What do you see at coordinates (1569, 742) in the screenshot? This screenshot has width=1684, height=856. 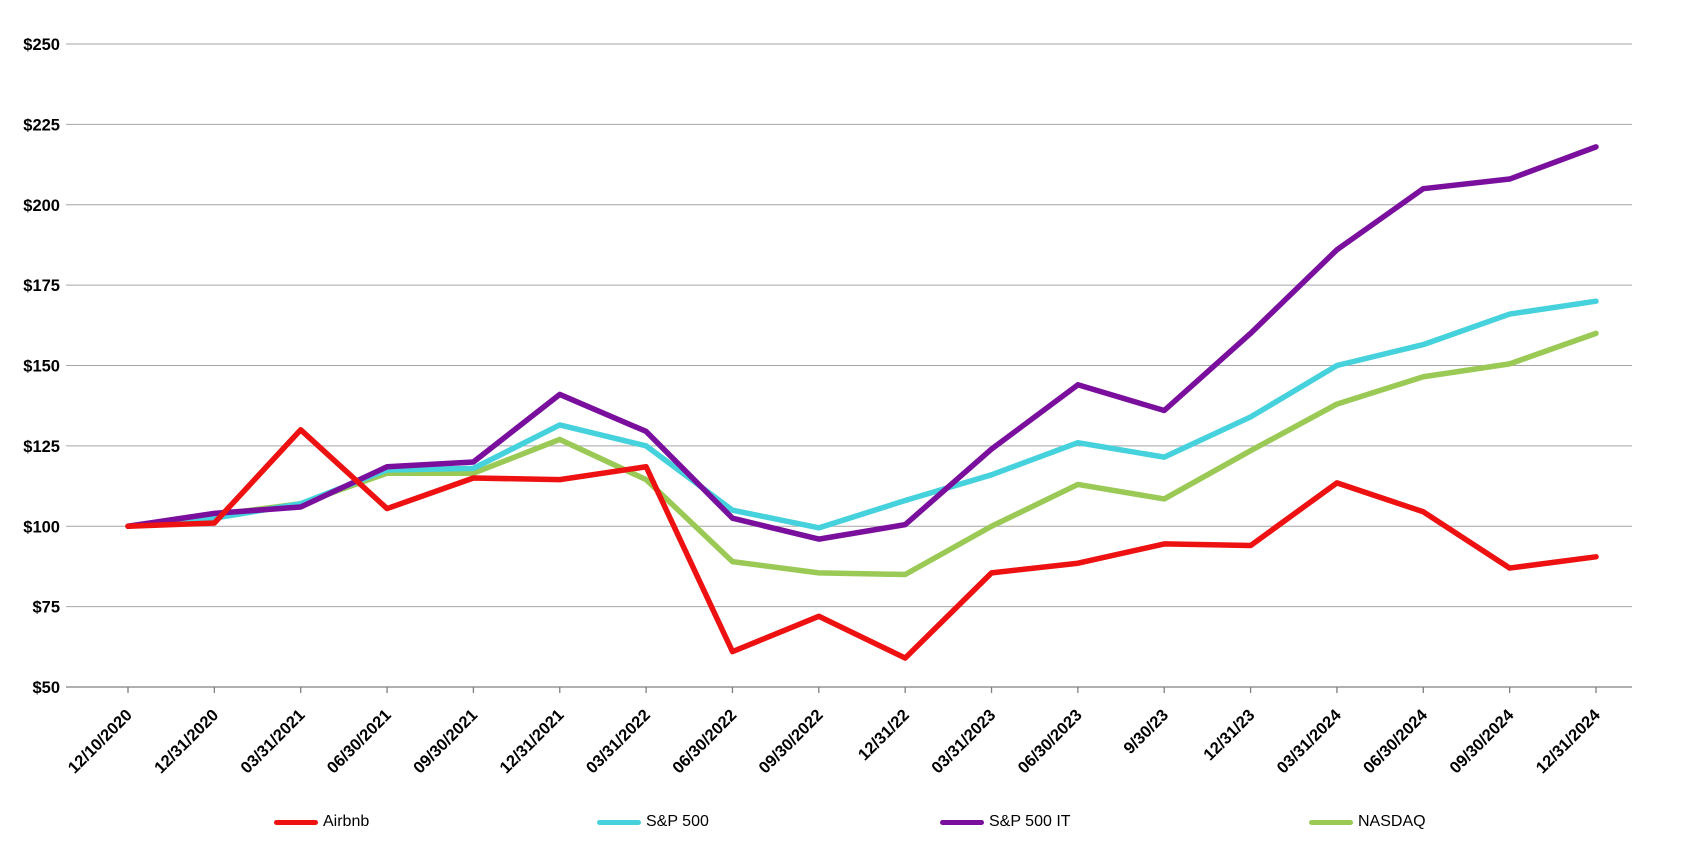 I see `x-axis-tick-label: 12/31/2024` at bounding box center [1569, 742].